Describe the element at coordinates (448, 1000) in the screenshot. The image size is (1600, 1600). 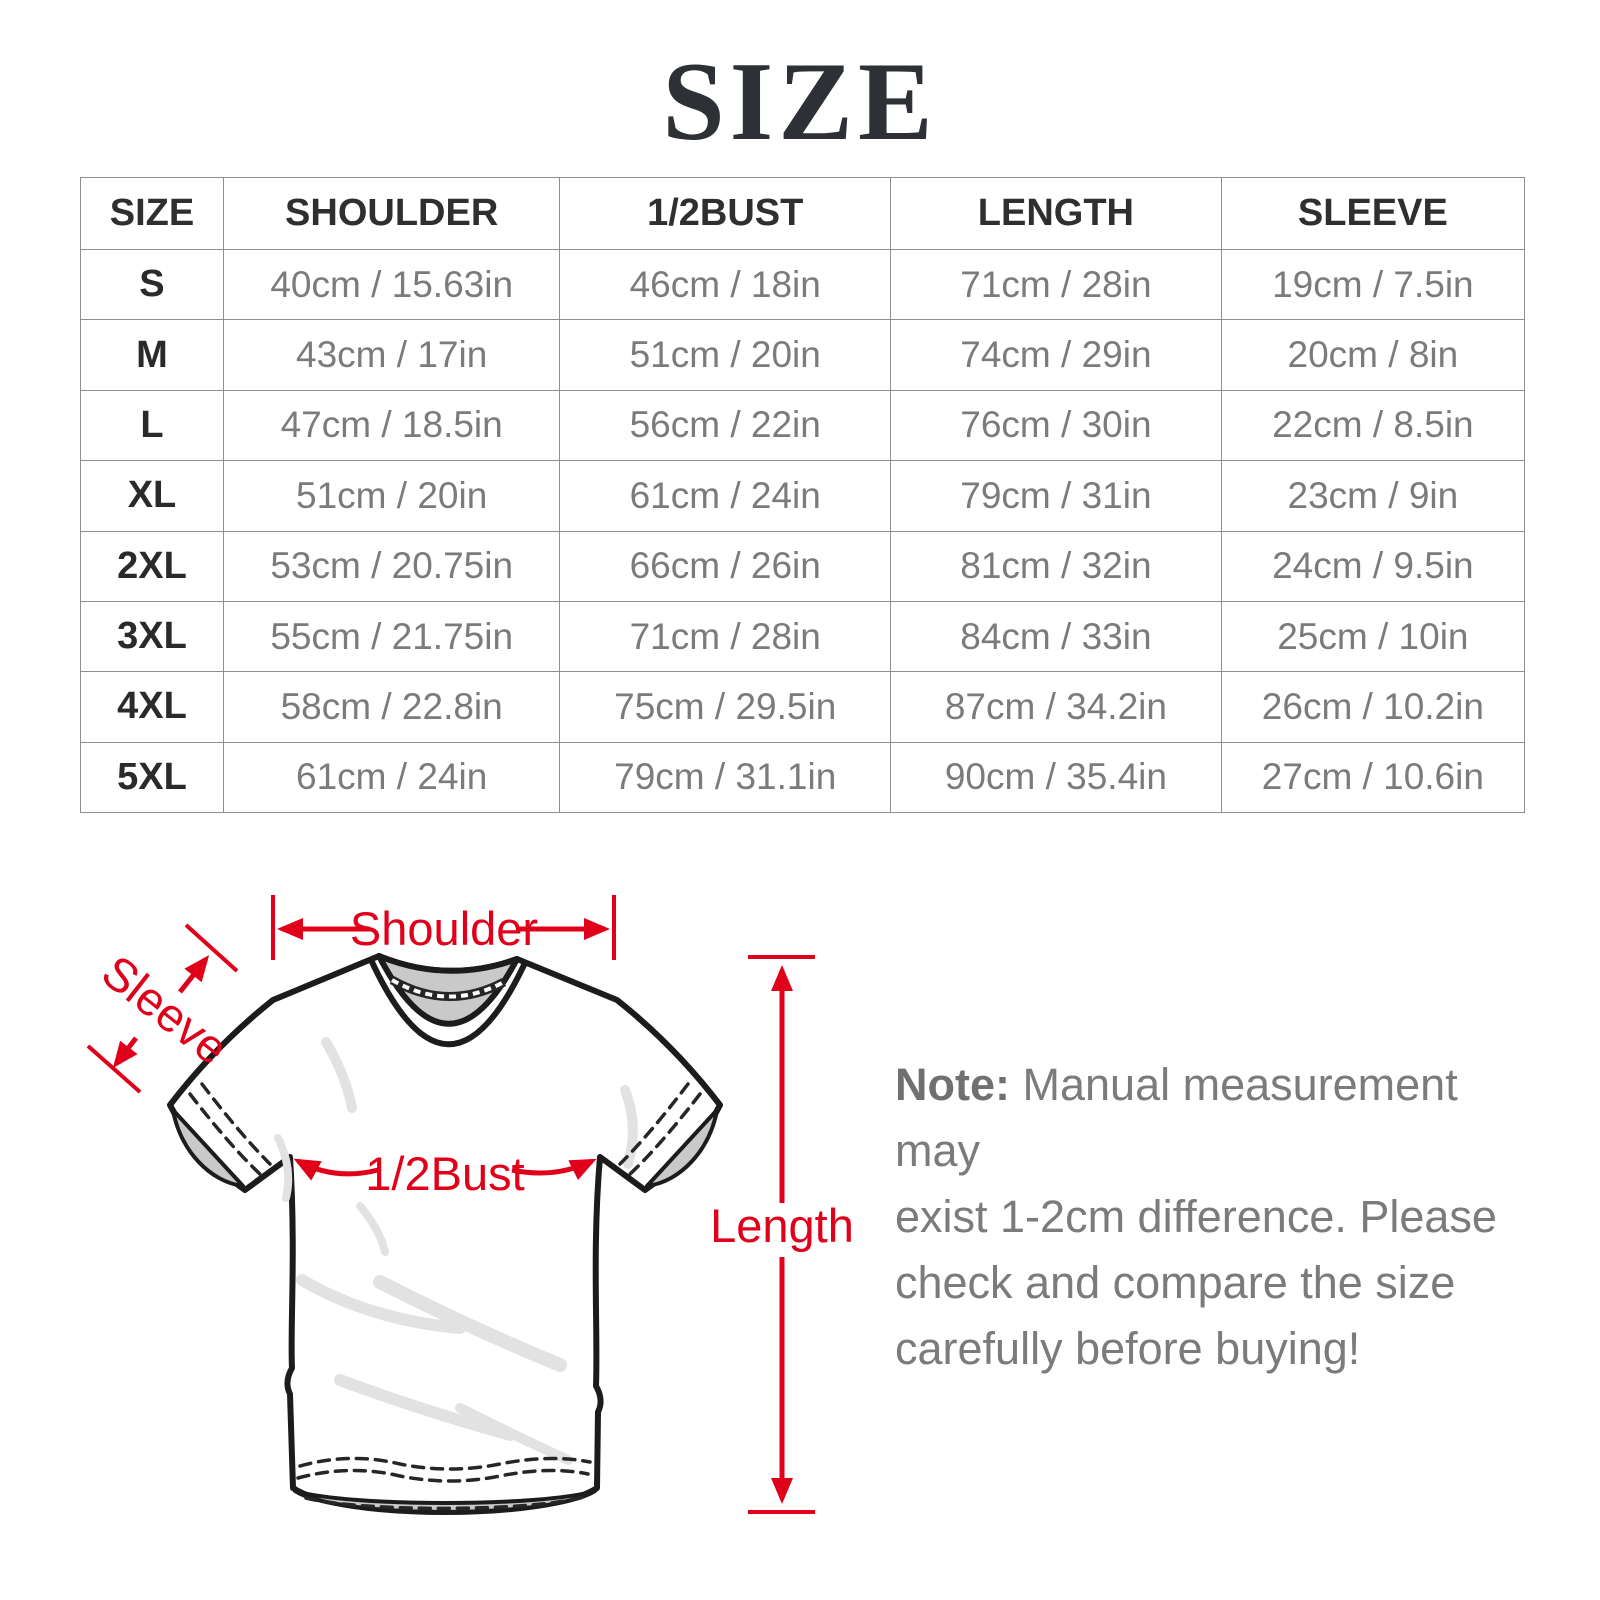
I see `collar` at that location.